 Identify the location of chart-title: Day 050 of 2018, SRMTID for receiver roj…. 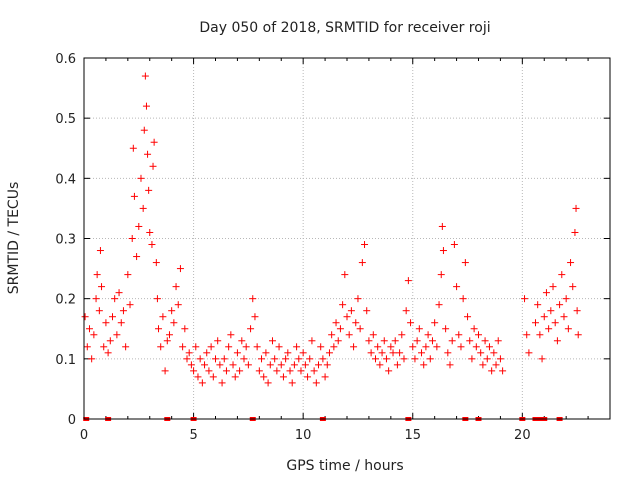
(344, 28).